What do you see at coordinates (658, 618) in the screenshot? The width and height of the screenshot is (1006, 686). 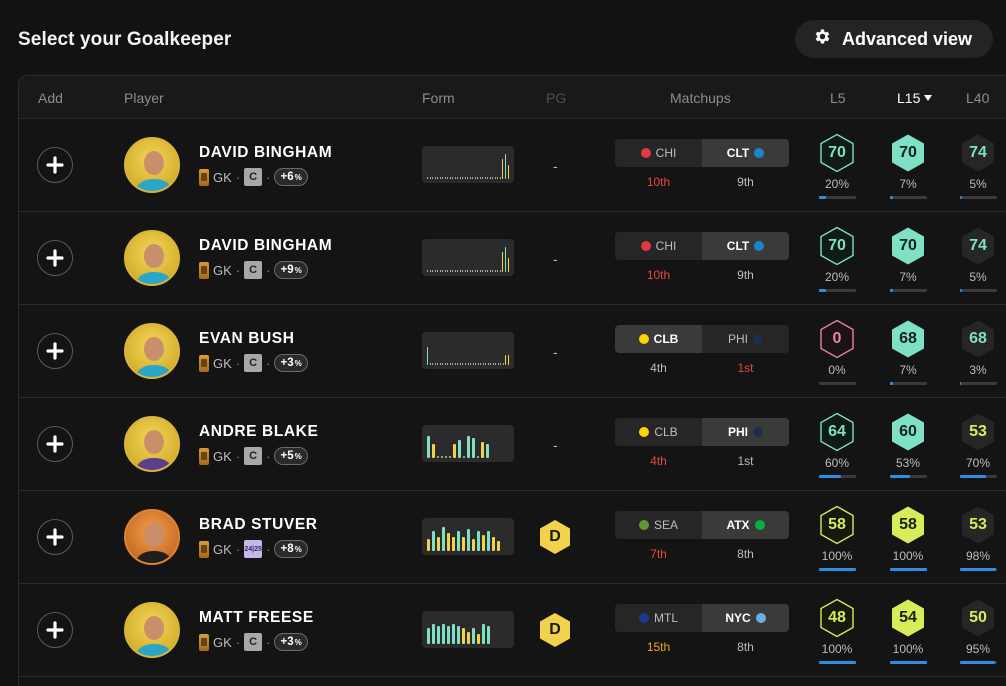 I see `matchup-home: MTL` at bounding box center [658, 618].